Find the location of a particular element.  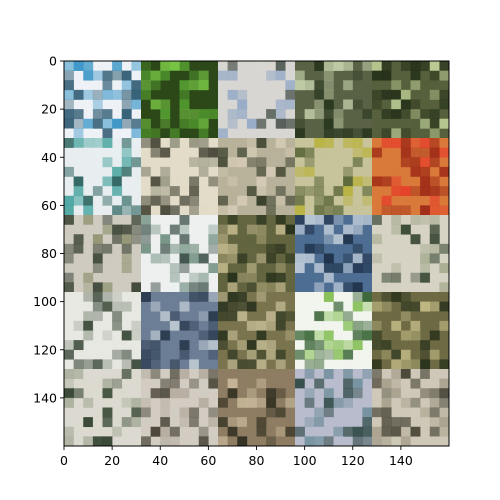

x-tick-label: 120 is located at coordinates (353, 460).